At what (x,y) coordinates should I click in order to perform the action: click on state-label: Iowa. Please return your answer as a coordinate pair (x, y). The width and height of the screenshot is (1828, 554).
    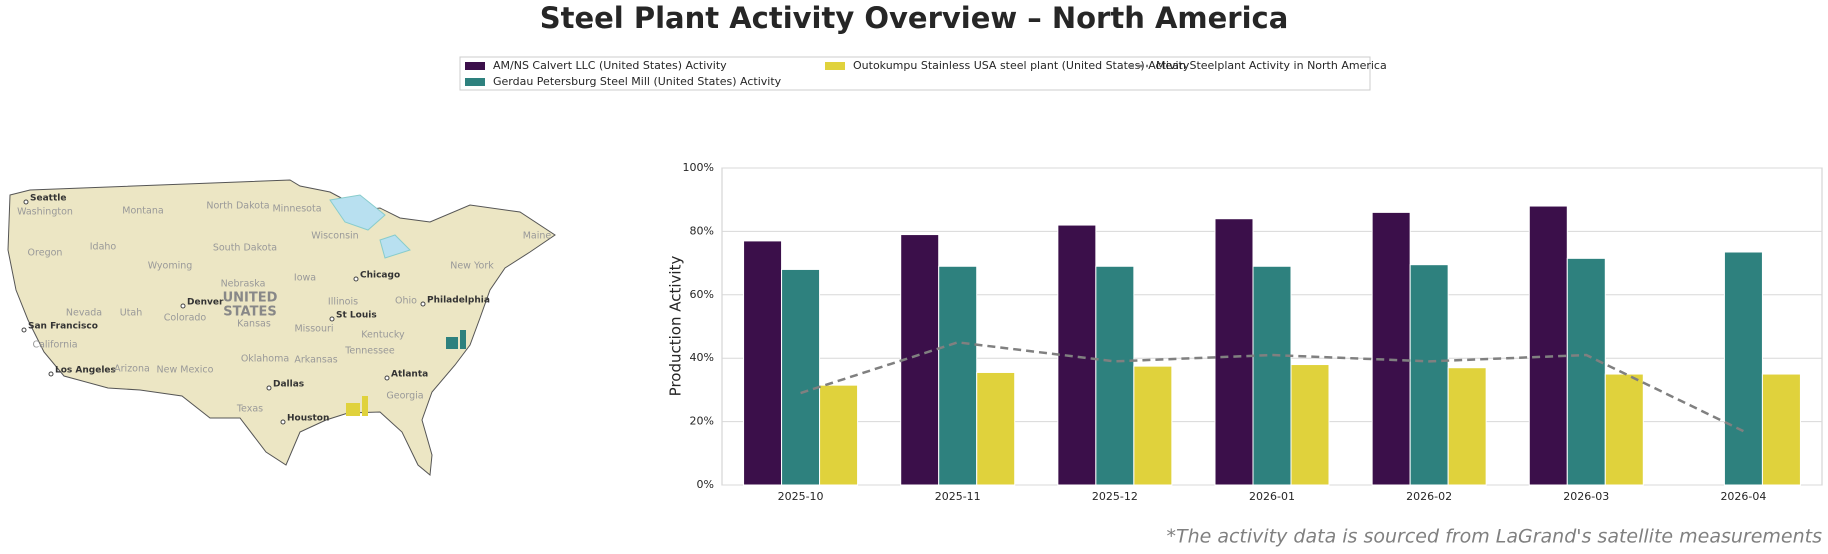
    Looking at the image, I should click on (305, 278).